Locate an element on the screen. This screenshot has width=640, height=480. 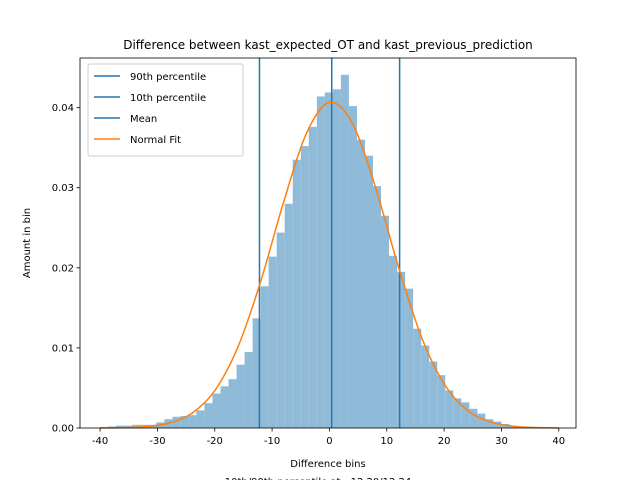
legend-box is located at coordinates (165, 110).